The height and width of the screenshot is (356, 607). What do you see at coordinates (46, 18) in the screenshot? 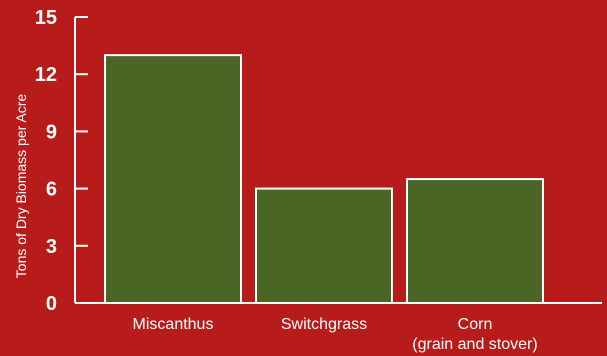
I see `y-tick-label: 15` at bounding box center [46, 18].